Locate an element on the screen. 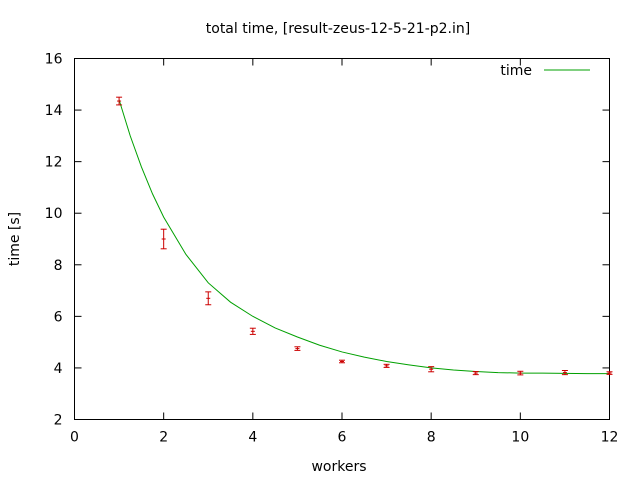 Image resolution: width=640 pixels, height=480 pixels. y-tick-label: 10 is located at coordinates (54, 214).